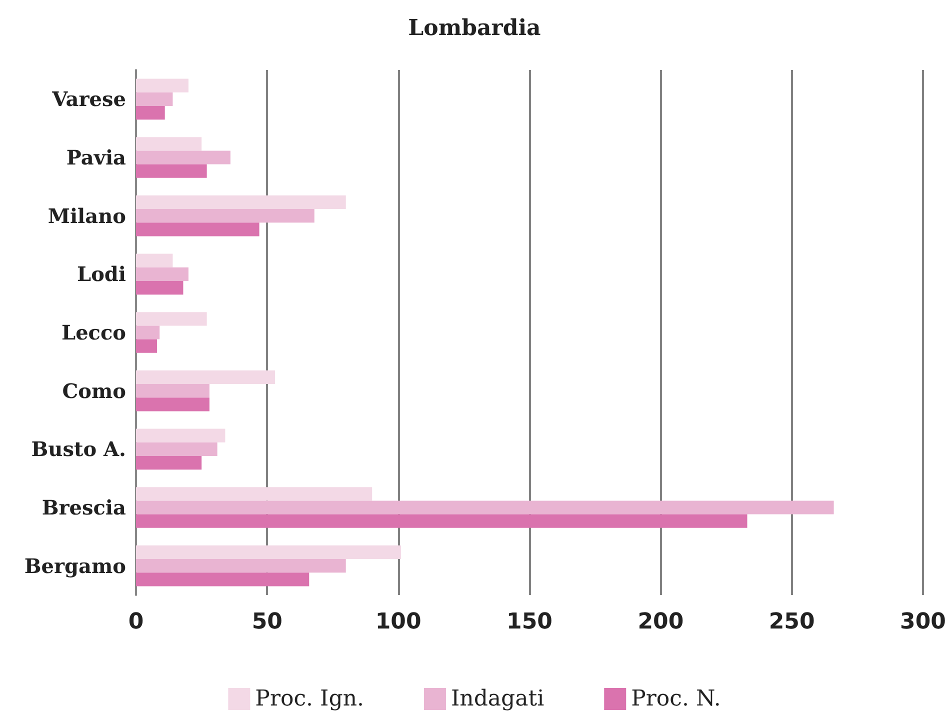  What do you see at coordinates (87, 216) in the screenshot?
I see `y-tick-label: Milano` at bounding box center [87, 216].